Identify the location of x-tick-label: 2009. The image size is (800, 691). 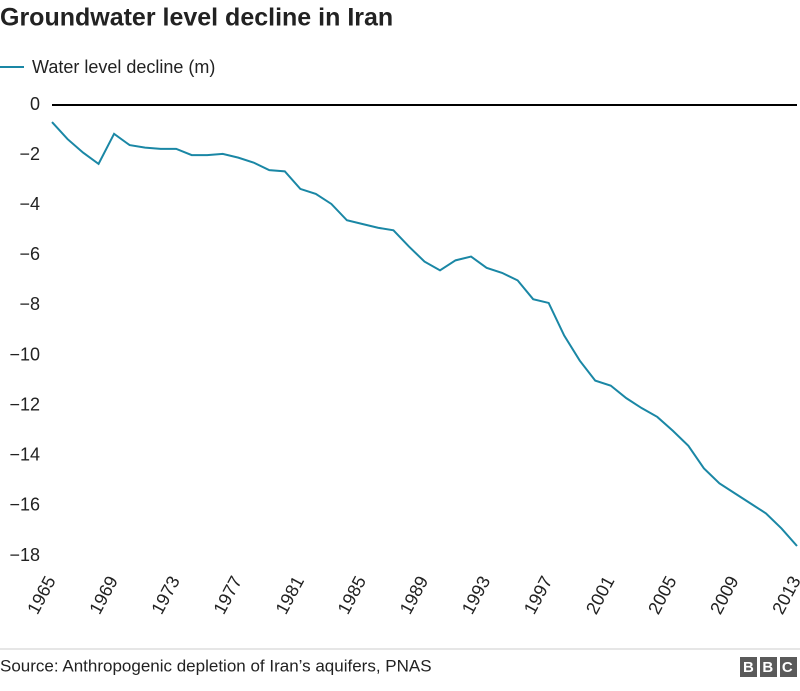
(724, 595).